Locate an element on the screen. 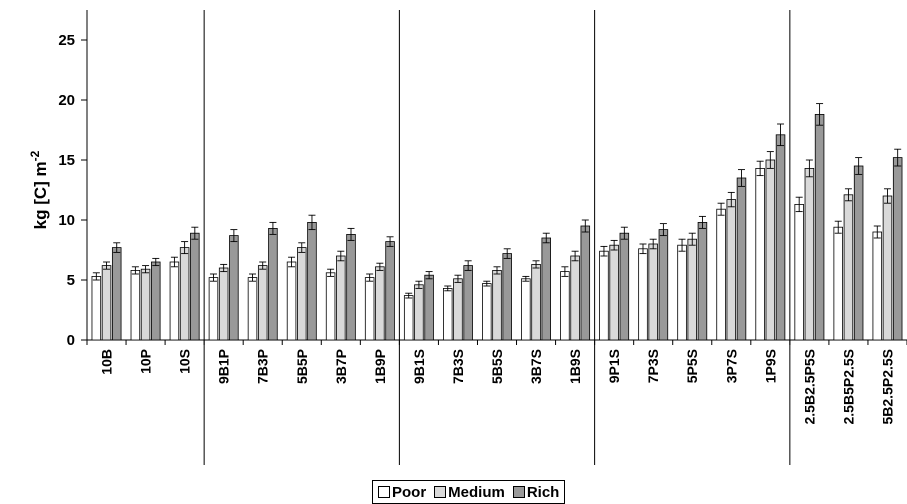 Image resolution: width=907 pixels, height=504 pixels. bar-poor-1P9S is located at coordinates (760, 254).